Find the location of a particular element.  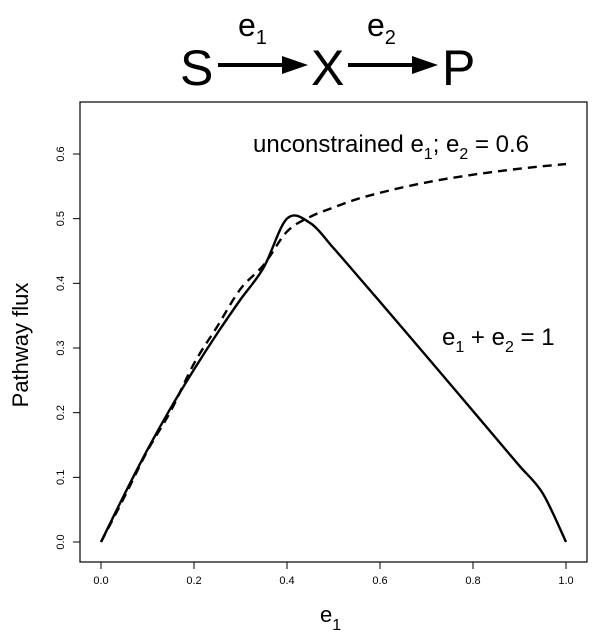

y-tick-label-1: 0.1 is located at coordinates (61, 477).